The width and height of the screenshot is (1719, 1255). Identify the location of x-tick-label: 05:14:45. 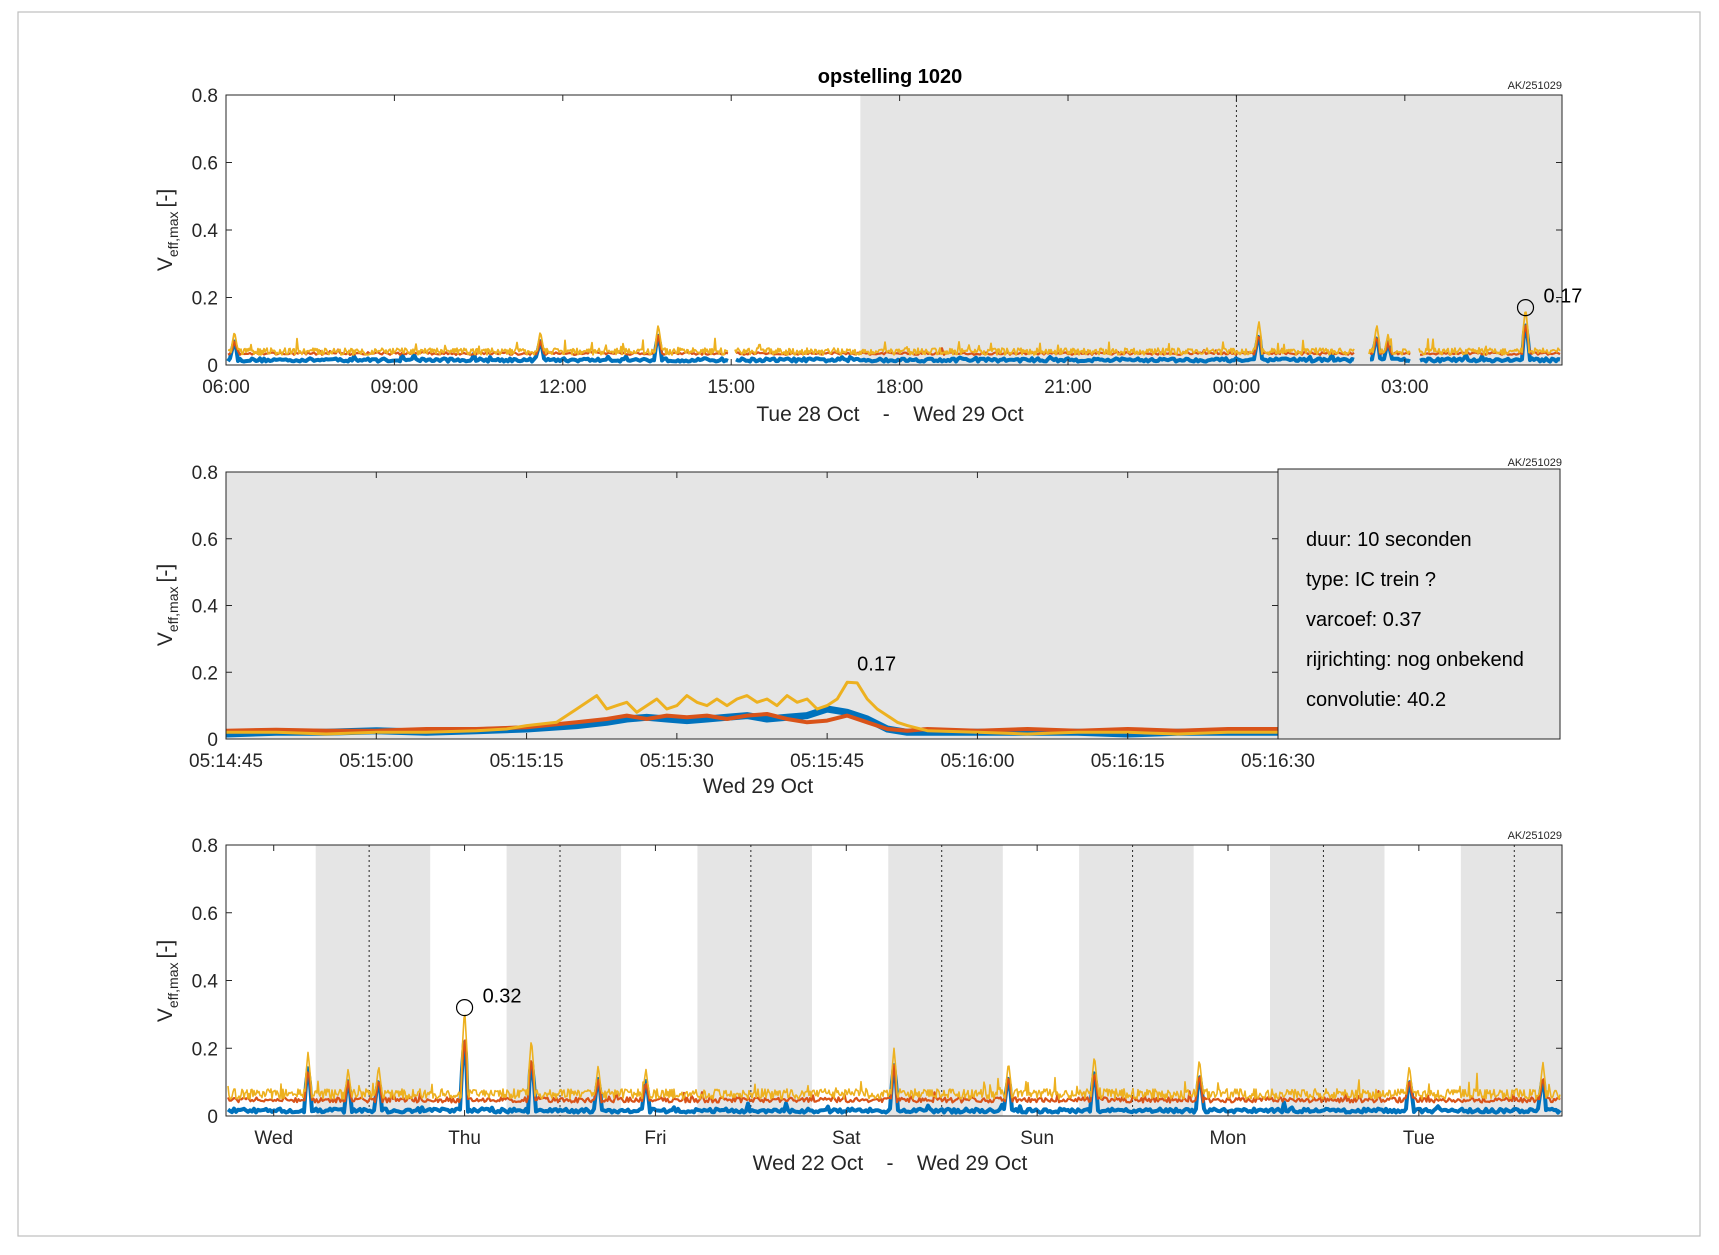
(226, 761).